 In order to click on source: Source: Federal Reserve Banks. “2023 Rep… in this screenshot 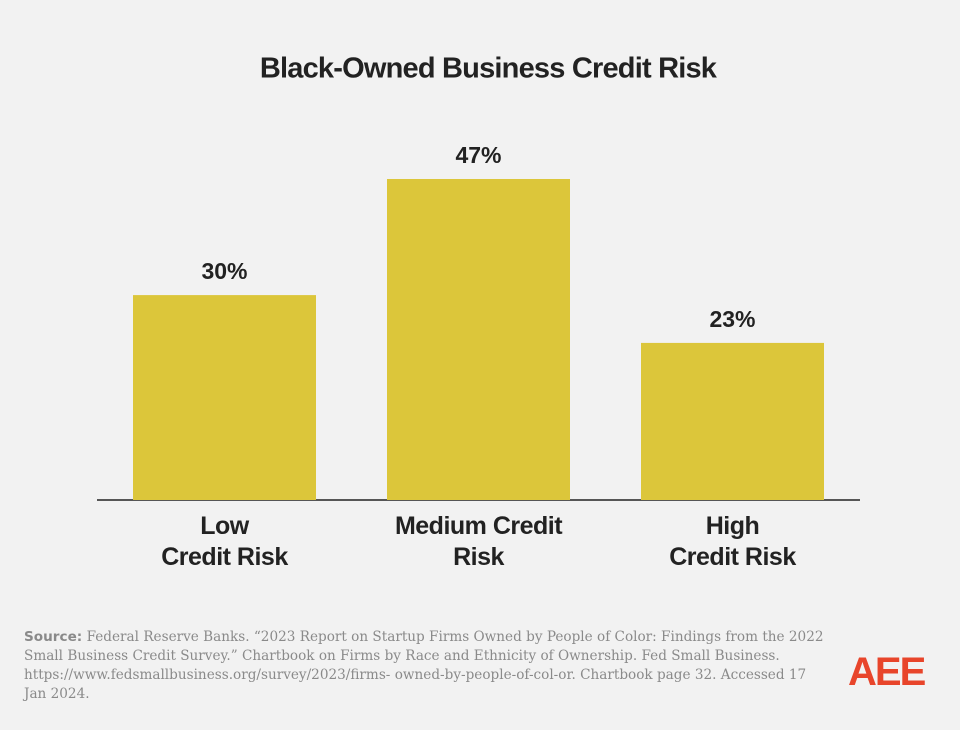, I will do `click(424, 666)`.